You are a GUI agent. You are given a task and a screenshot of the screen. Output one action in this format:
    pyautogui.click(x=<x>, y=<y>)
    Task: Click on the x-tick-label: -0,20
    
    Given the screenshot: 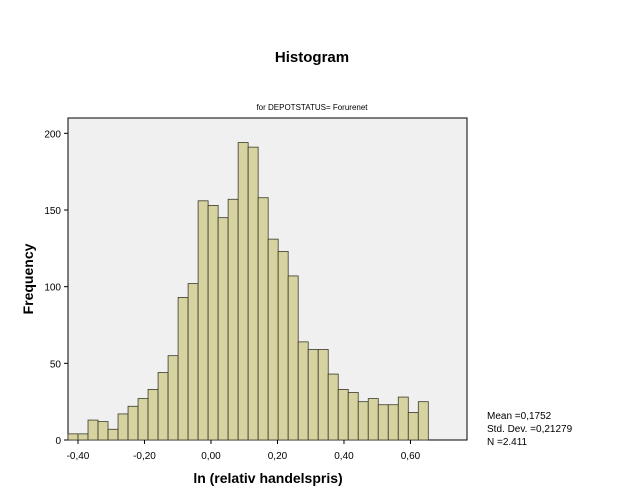 What is the action you would take?
    pyautogui.click(x=144, y=456)
    